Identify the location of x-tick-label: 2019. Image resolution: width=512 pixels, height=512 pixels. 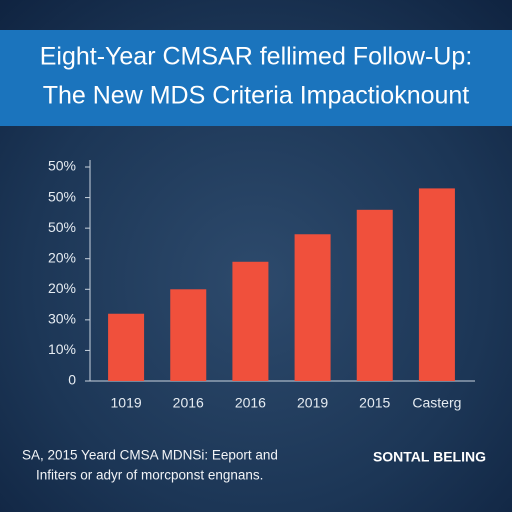
(312, 403).